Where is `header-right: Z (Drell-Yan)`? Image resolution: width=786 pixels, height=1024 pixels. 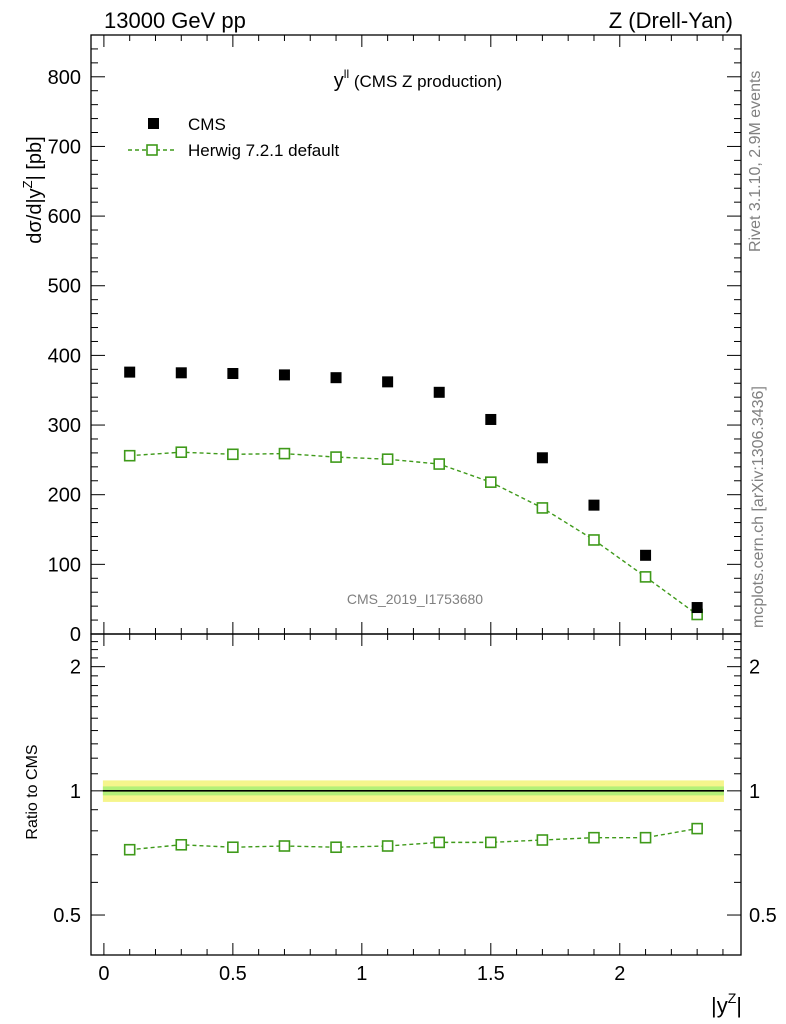
header-right: Z (Drell-Yan) is located at coordinates (671, 20).